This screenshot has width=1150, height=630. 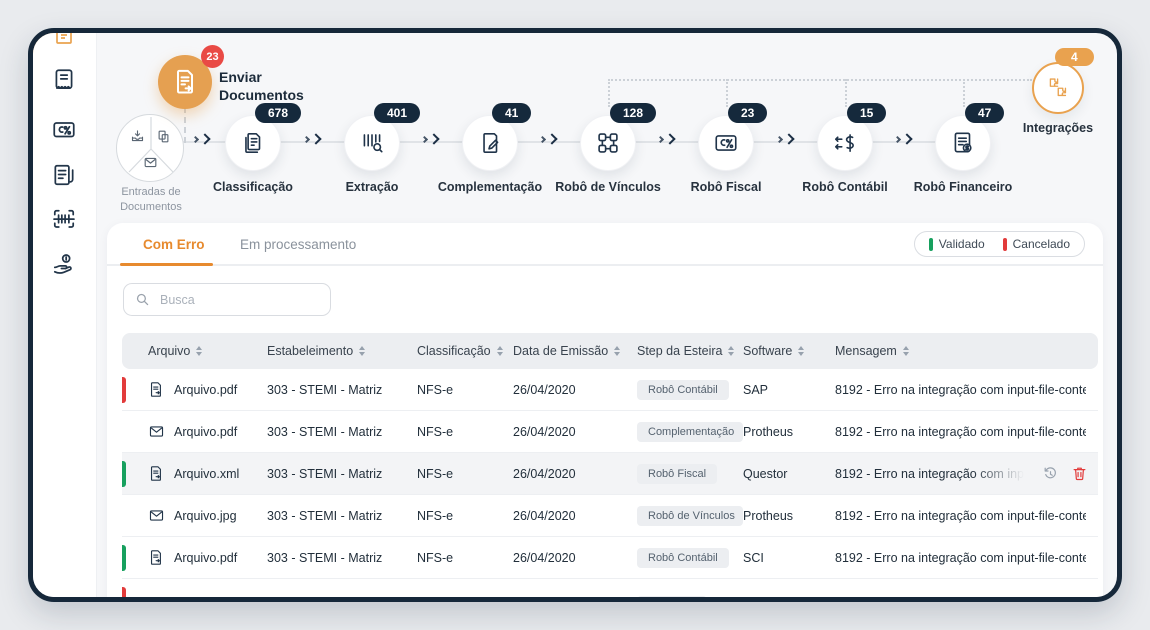 What do you see at coordinates (610, 588) in the screenshot?
I see `table-row` at bounding box center [610, 588].